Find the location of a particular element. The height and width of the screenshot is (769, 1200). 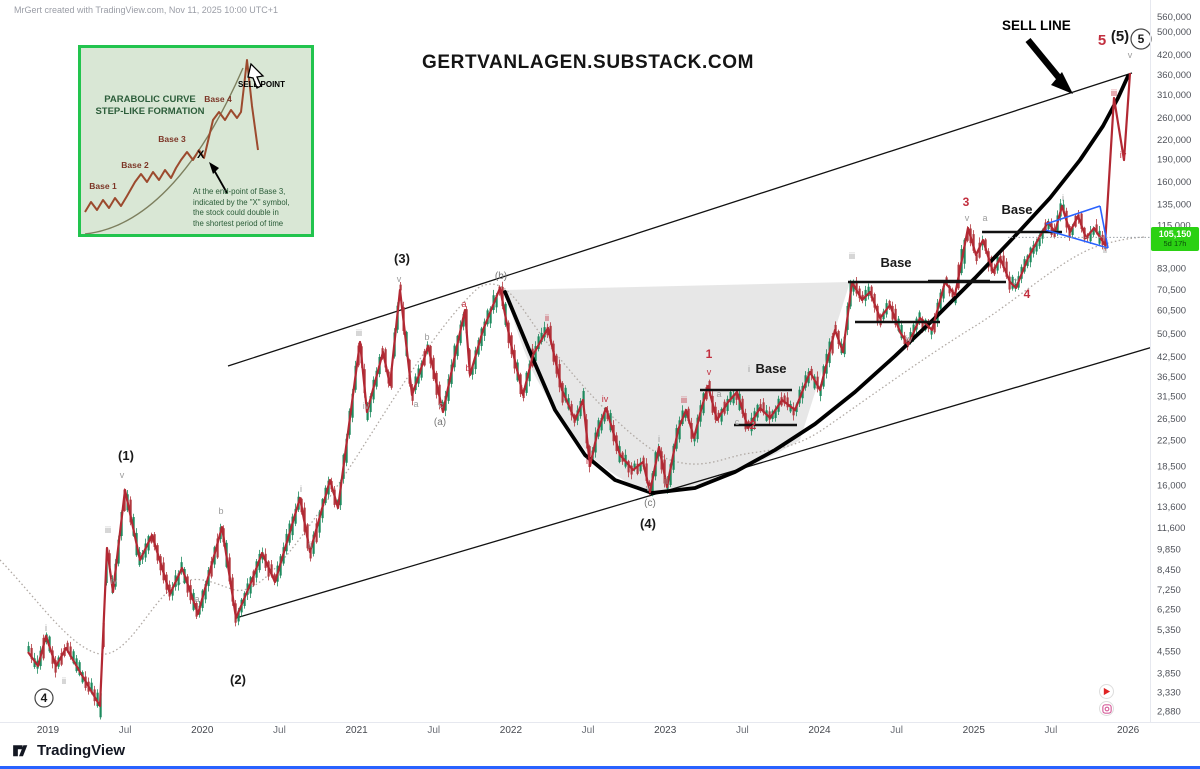

price-tick-label: 160,000 is located at coordinates (1174, 182).